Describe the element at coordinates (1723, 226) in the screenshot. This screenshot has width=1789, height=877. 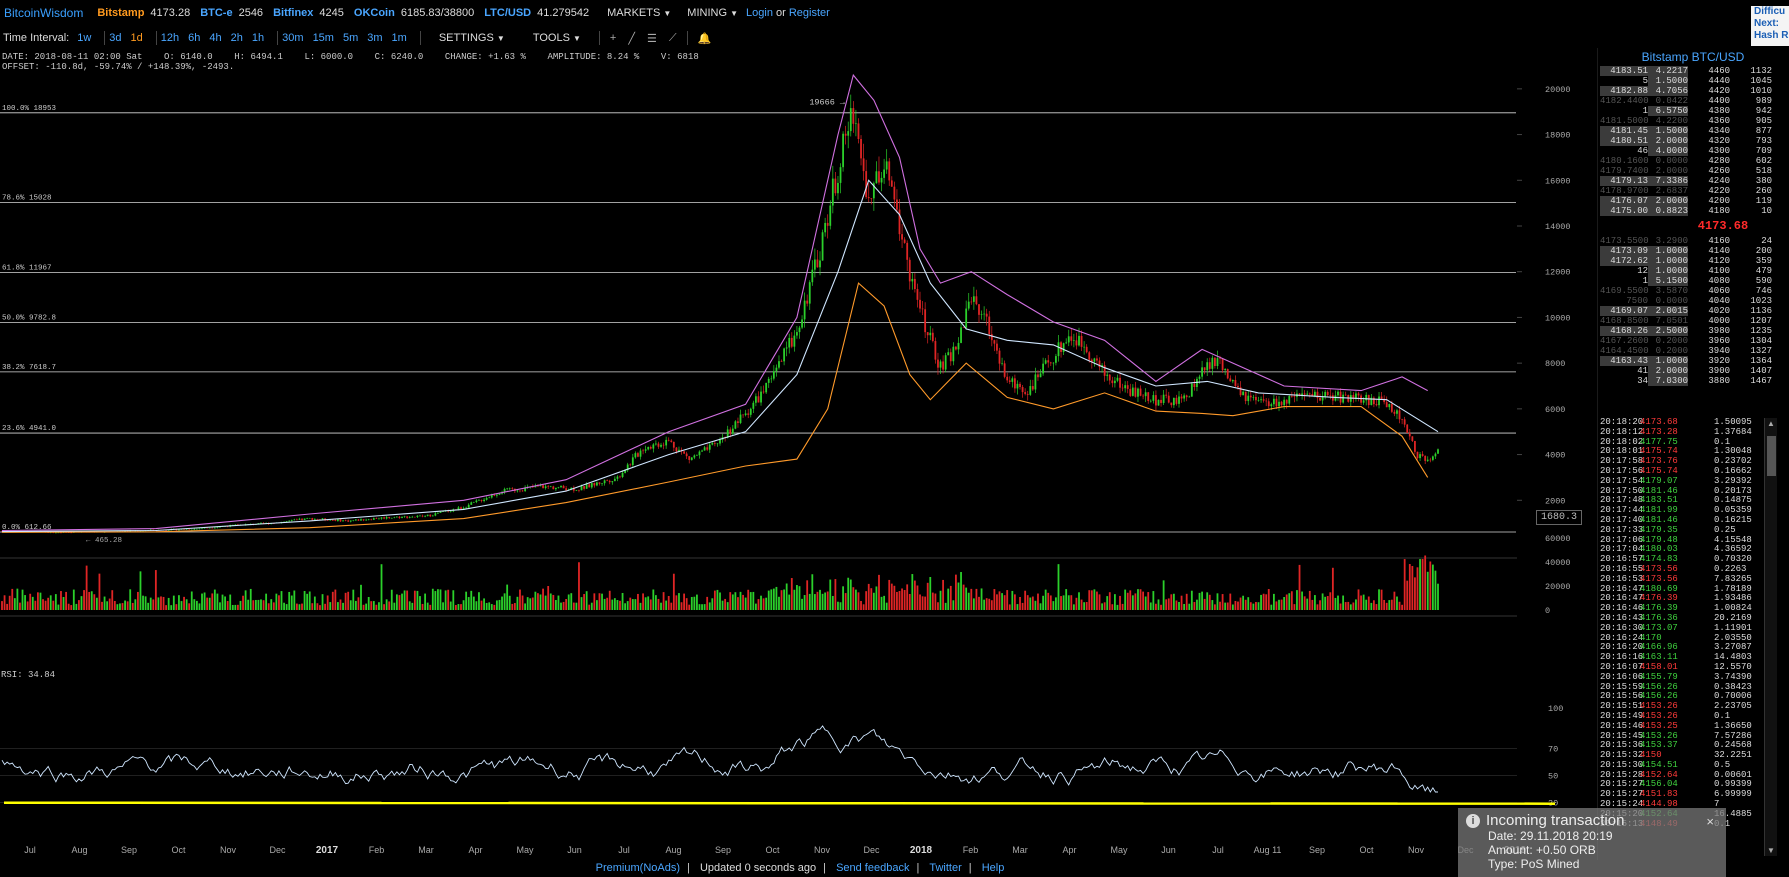
I see `last-price: 4173.68` at that location.